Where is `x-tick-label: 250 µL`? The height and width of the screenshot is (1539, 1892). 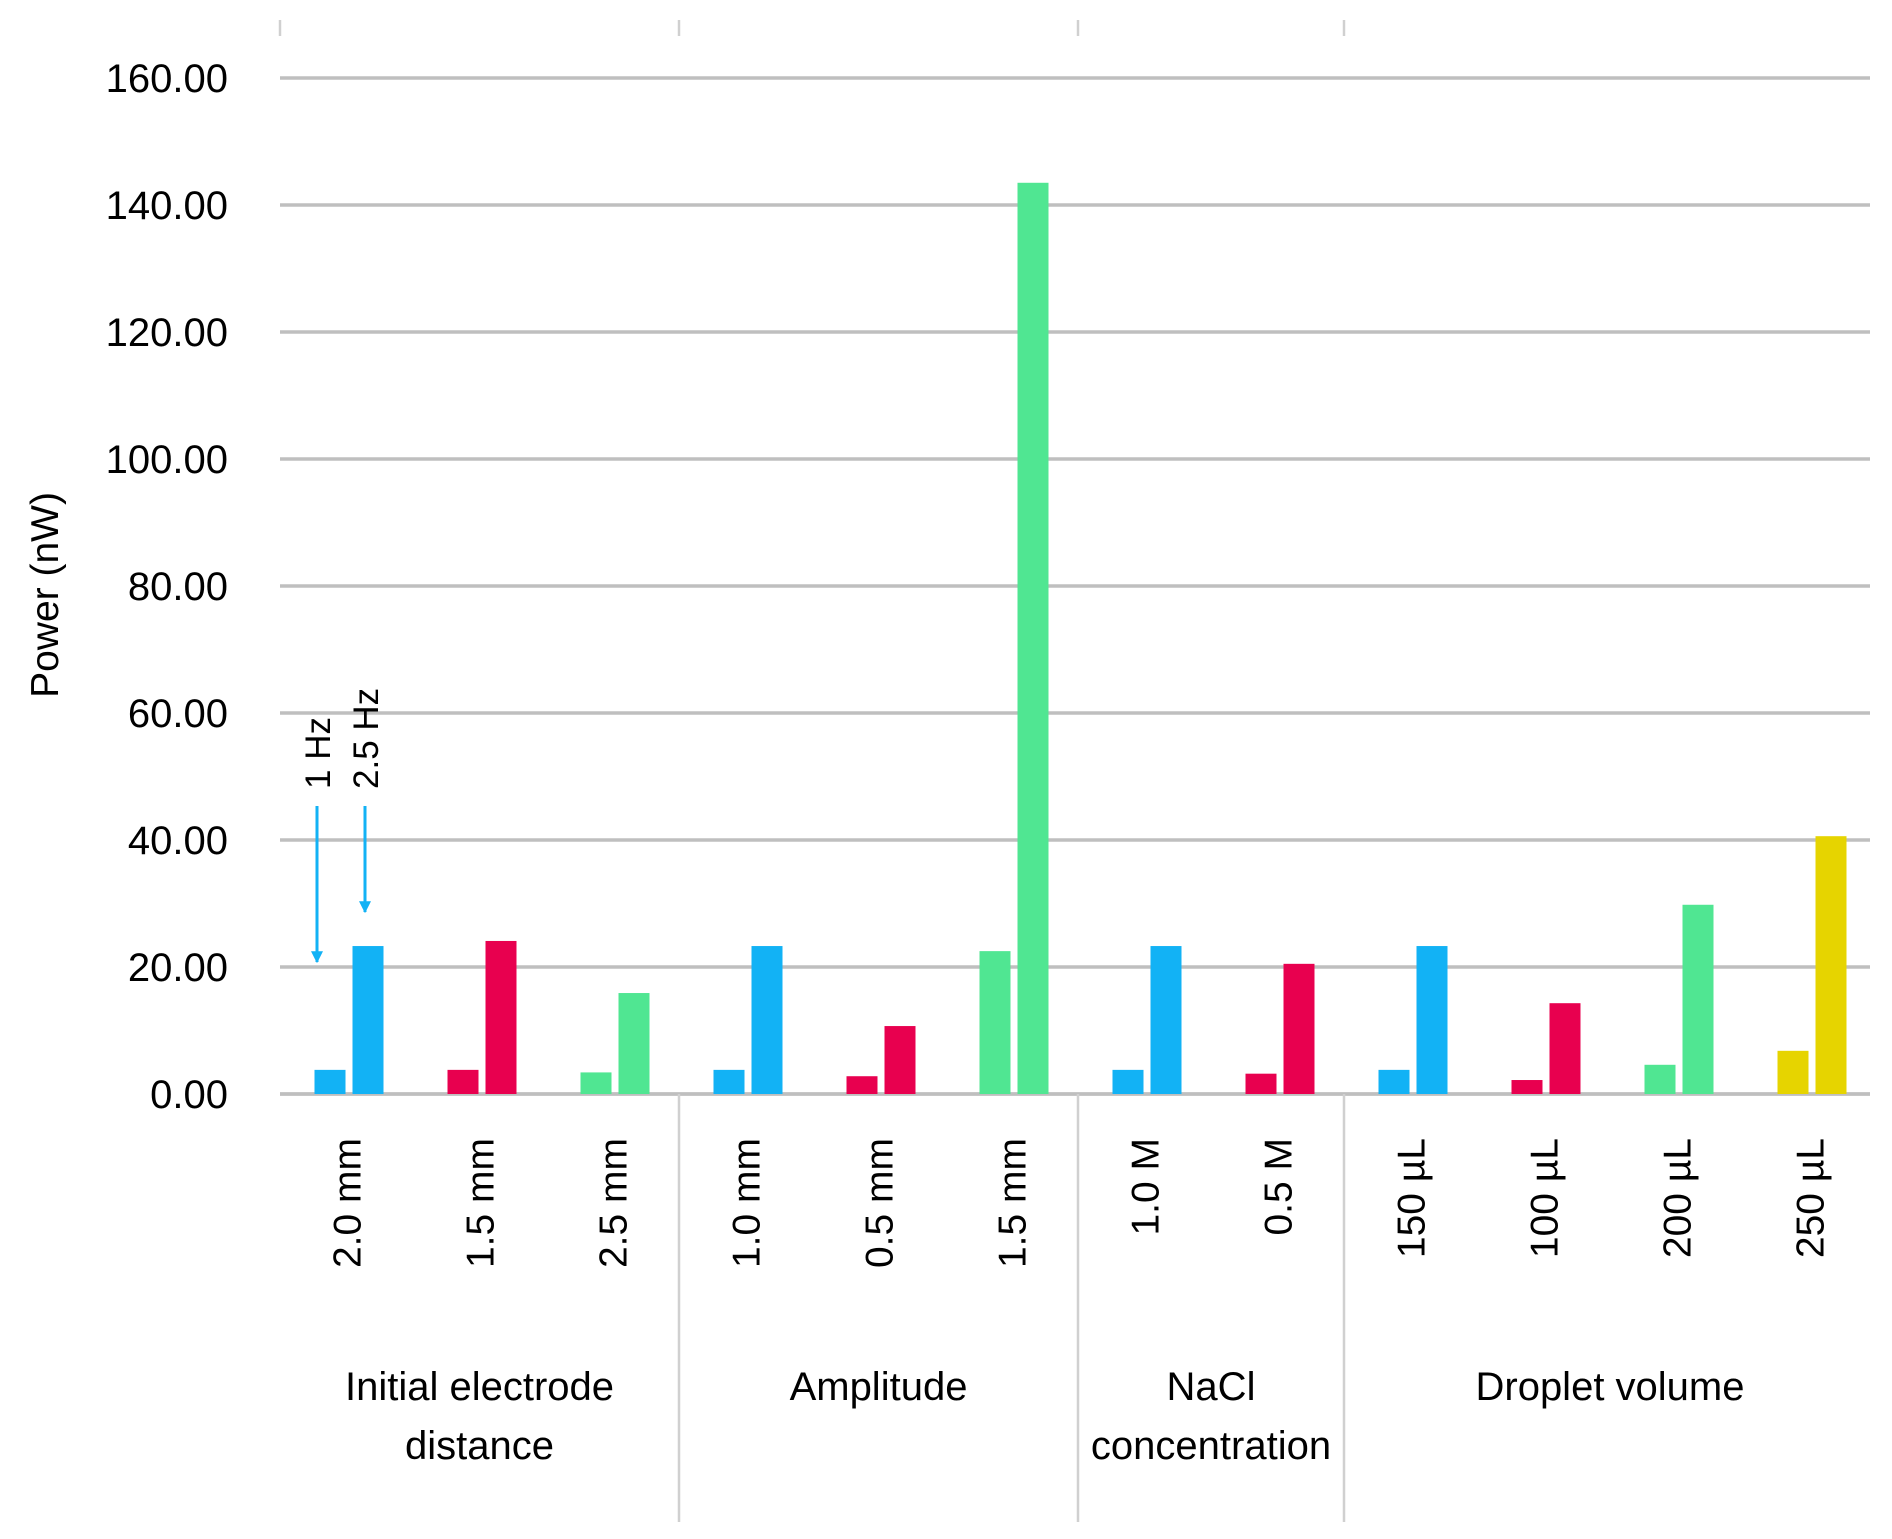 x-tick-label: 250 µL is located at coordinates (1811, 1198).